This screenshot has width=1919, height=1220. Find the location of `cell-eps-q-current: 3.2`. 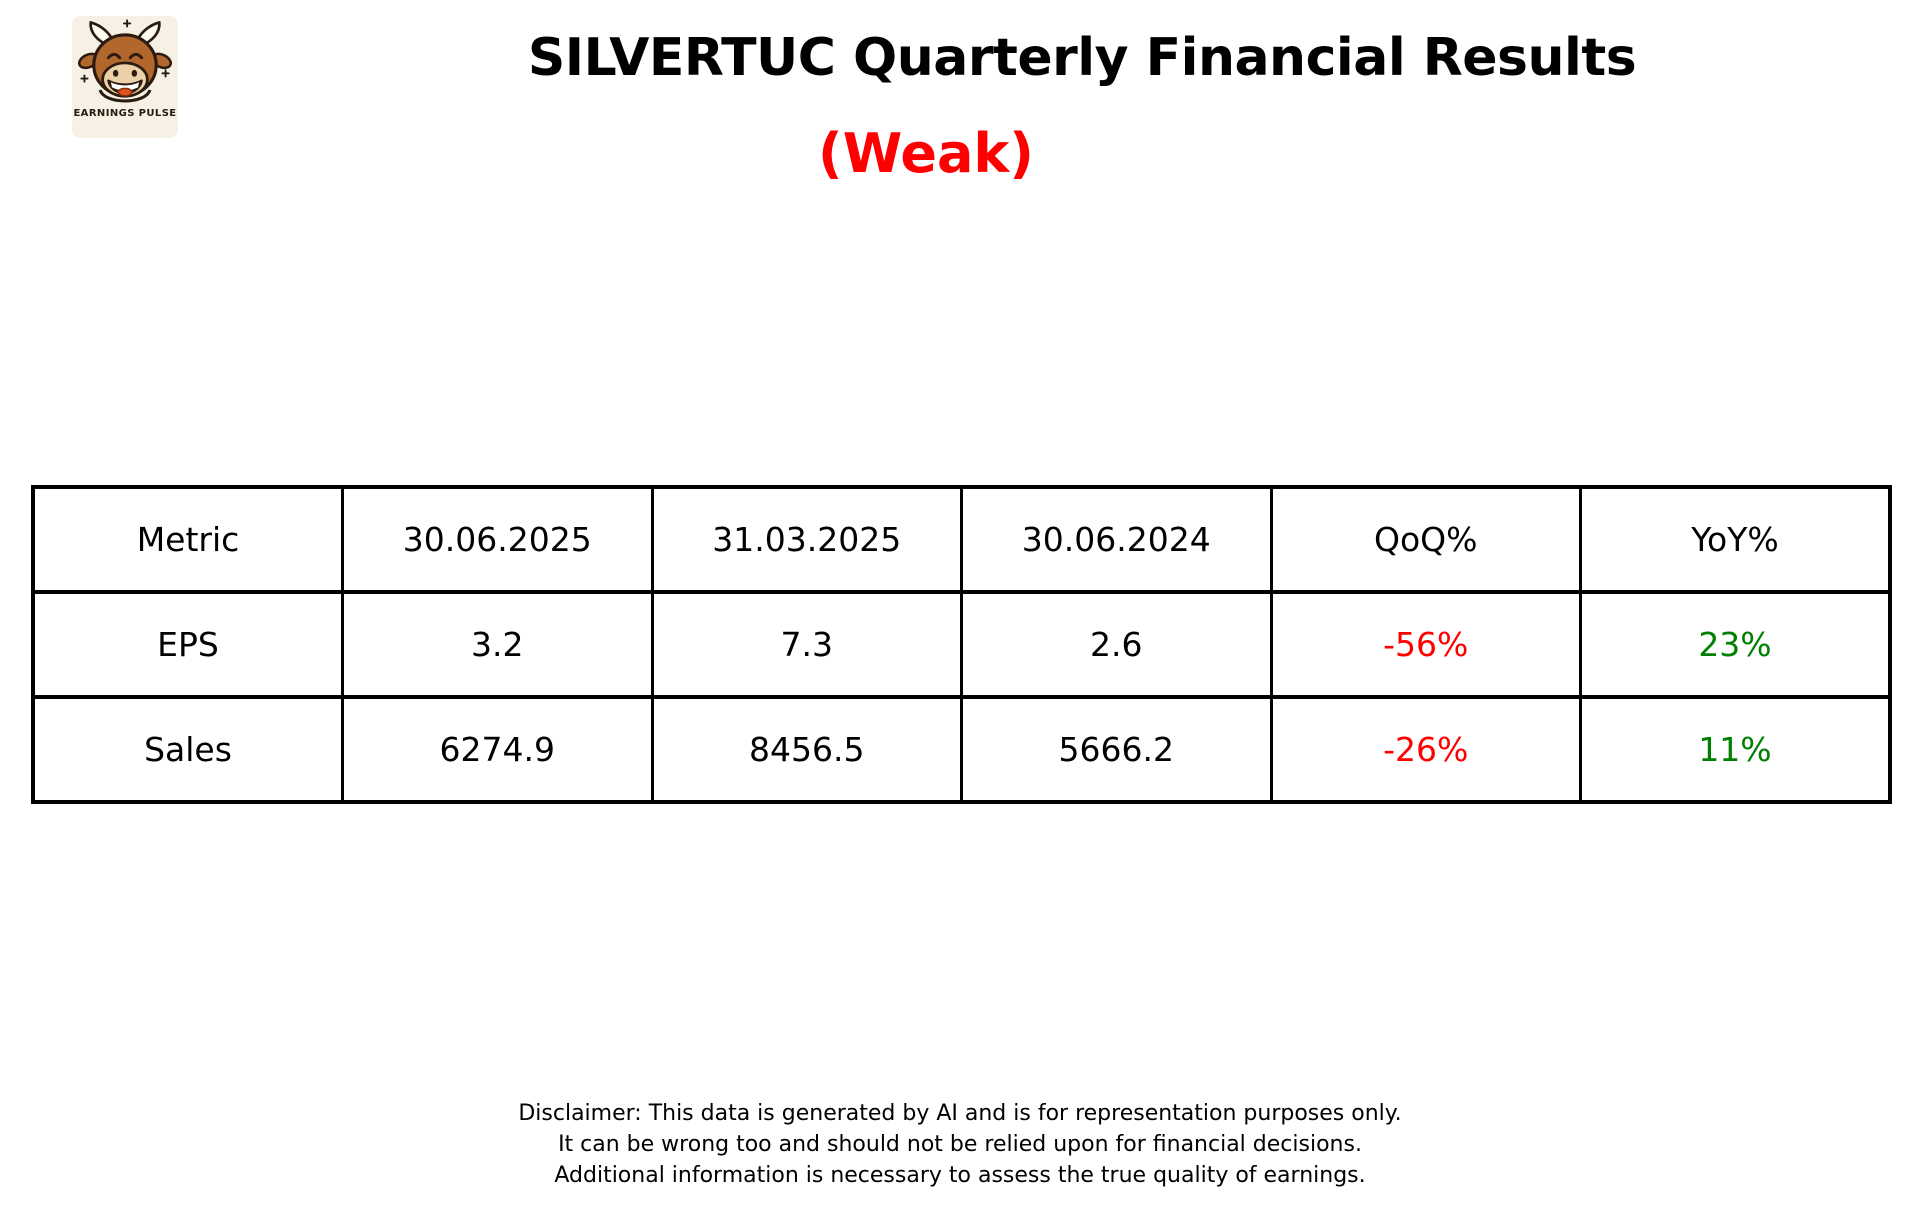

cell-eps-q-current: 3.2 is located at coordinates (497, 644).